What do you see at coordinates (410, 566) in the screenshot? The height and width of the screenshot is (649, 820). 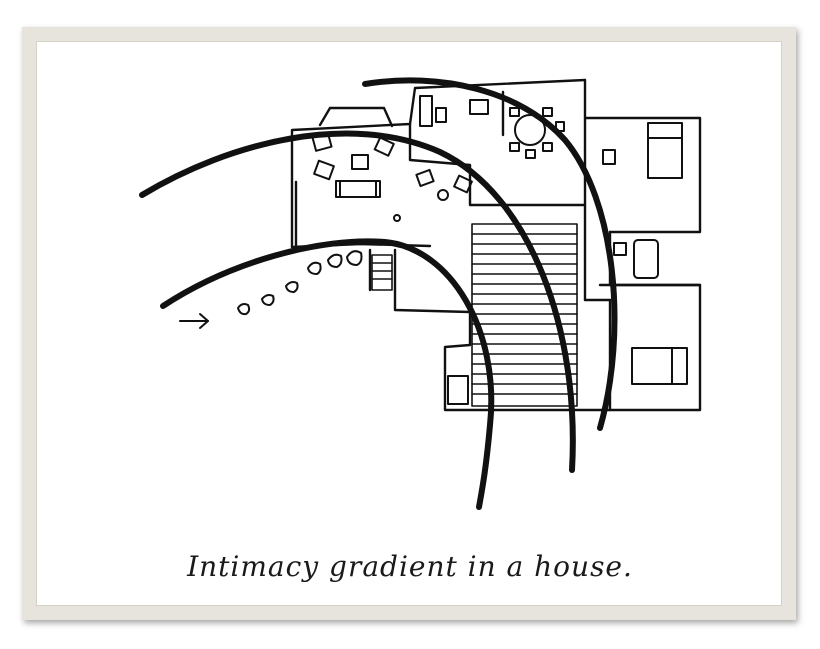 I see `figure-caption: Intimacy gradient in a house.` at bounding box center [410, 566].